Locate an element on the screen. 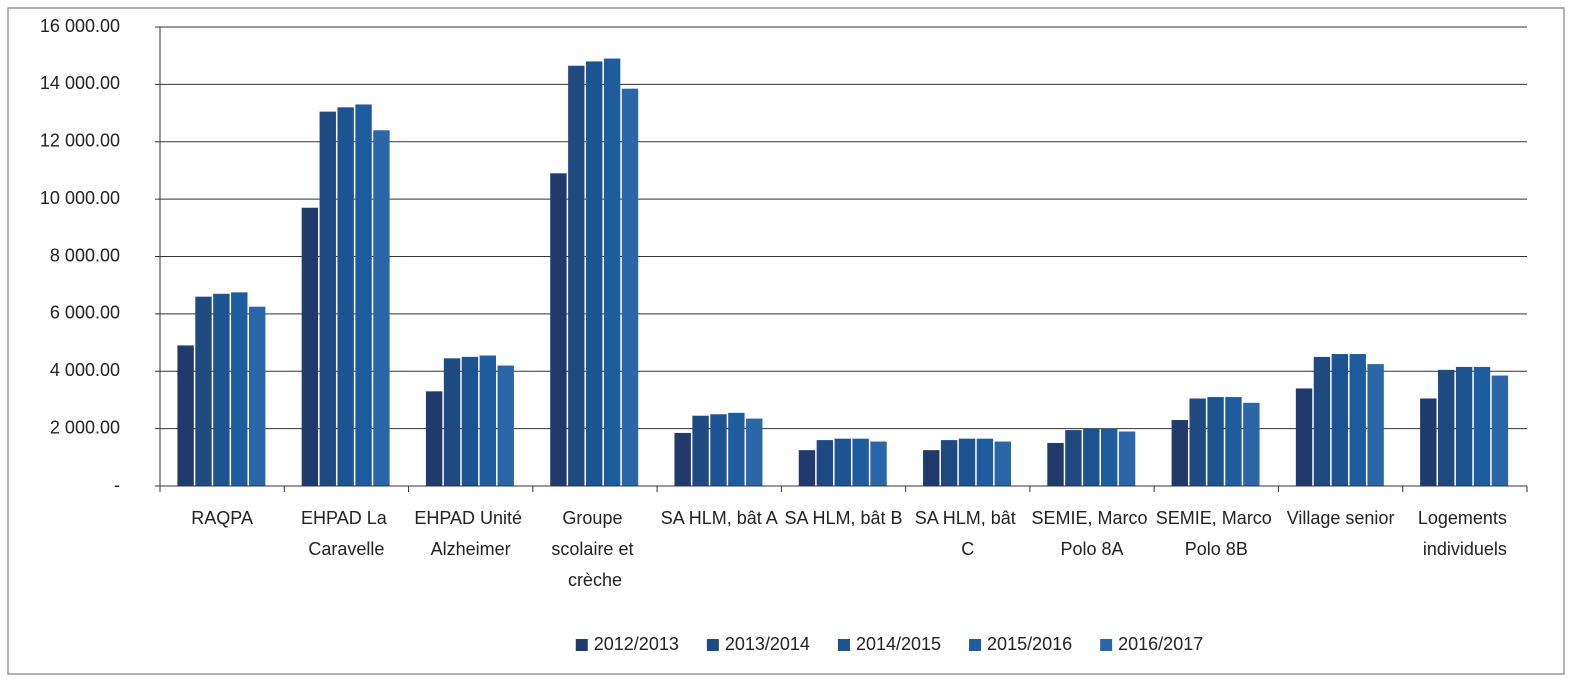  x-tick-label: Village senior is located at coordinates (1341, 518).